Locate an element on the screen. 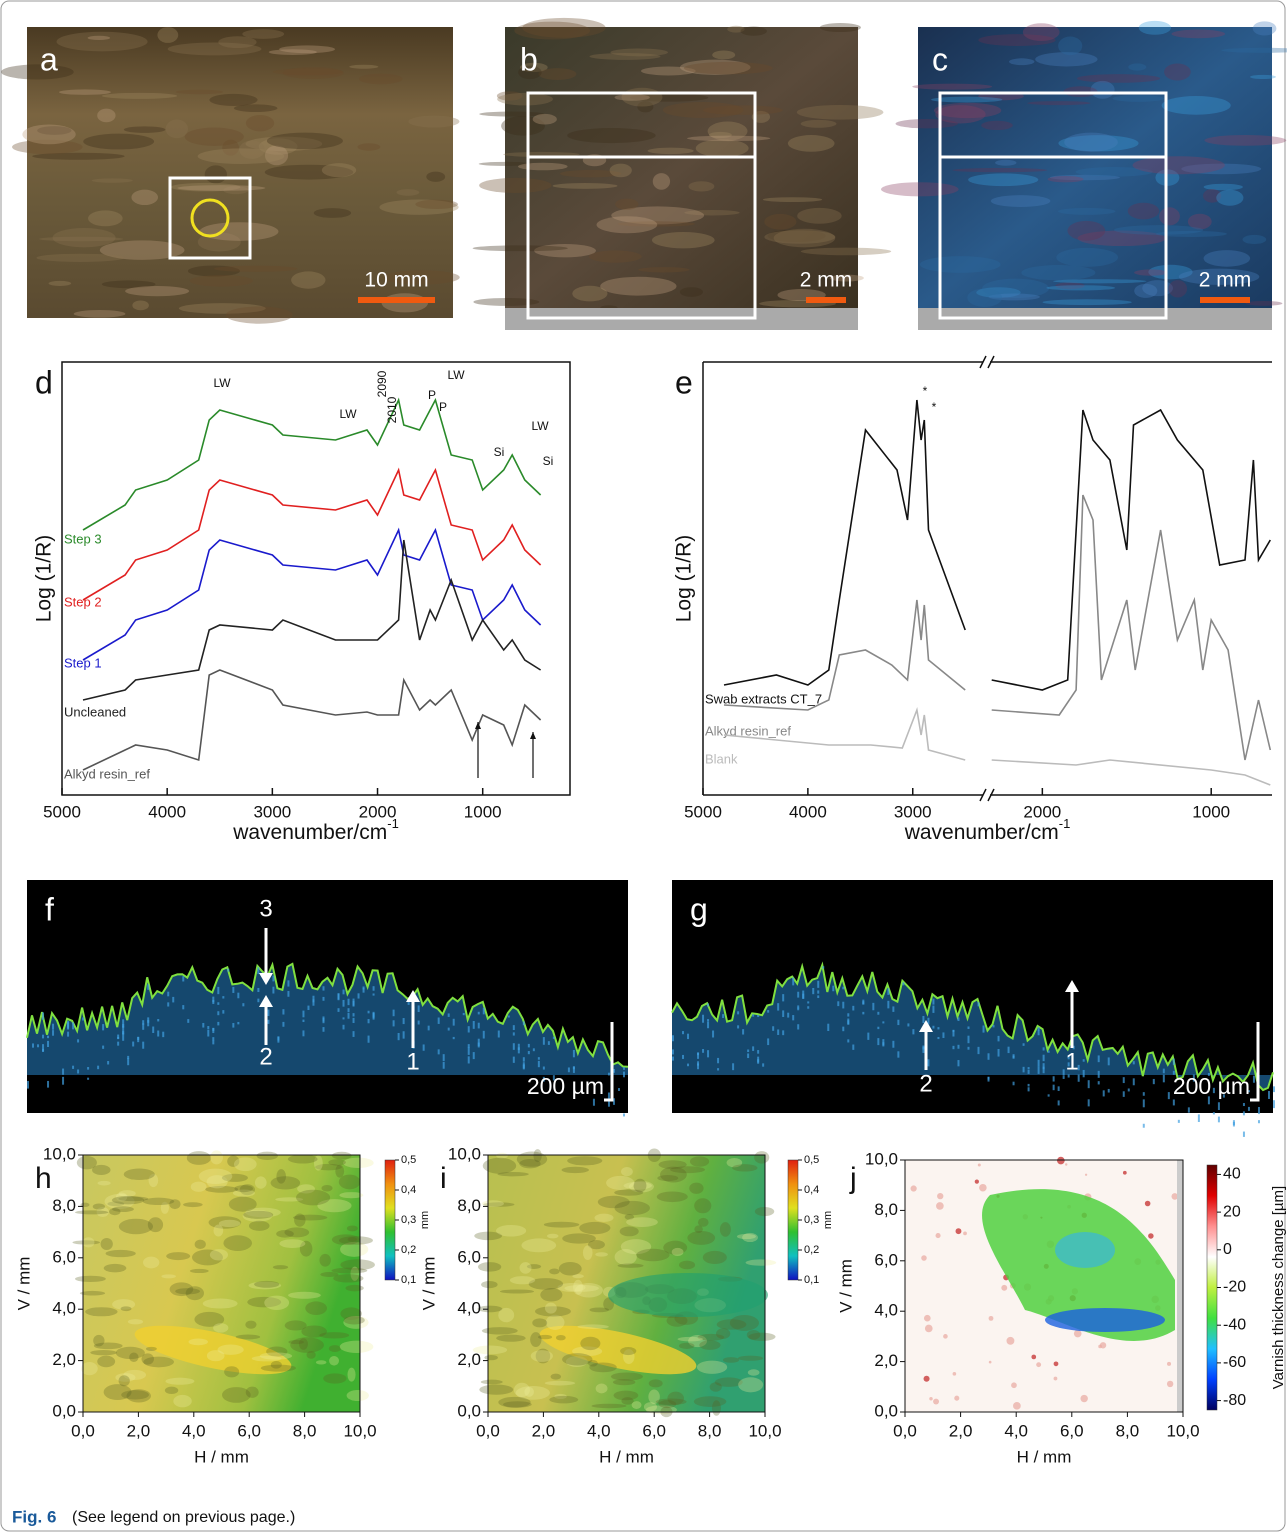 Image resolution: width=1287 pixels, height=1533 pixels. panel-label: e is located at coordinates (684, 382).